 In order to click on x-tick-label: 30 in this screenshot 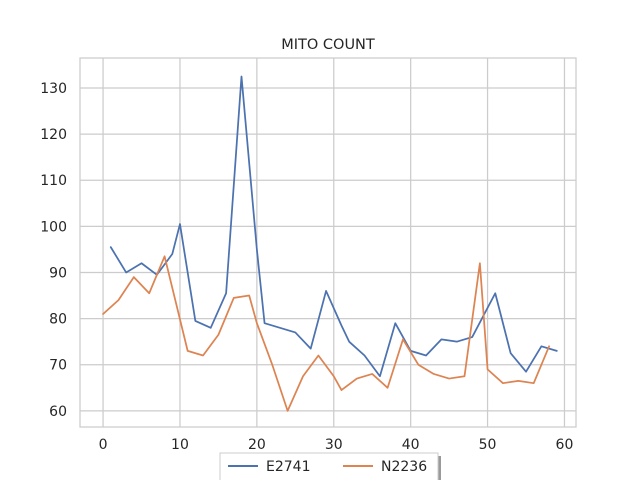, I will do `click(334, 445)`.